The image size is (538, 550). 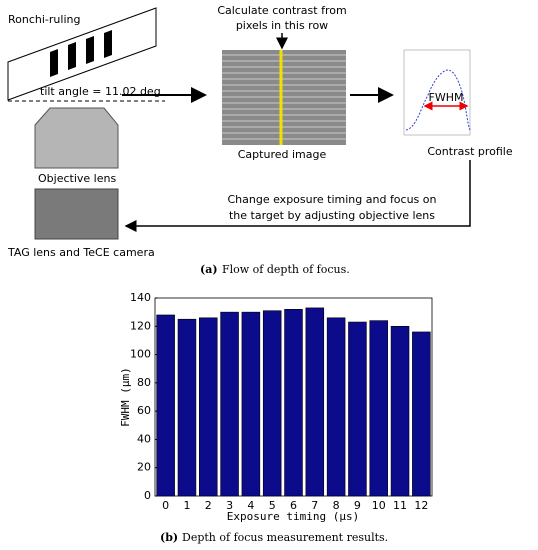 What do you see at coordinates (282, 25) in the screenshot?
I see `calc-label: pixels in this row` at bounding box center [282, 25].